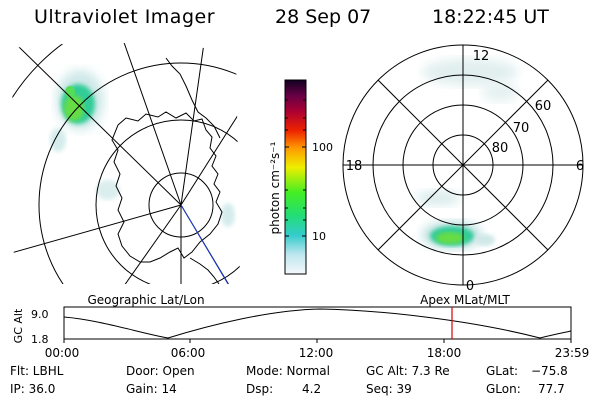  Describe the element at coordinates (572, 353) in the screenshot. I see `x-tick-2359: 23:59` at that location.